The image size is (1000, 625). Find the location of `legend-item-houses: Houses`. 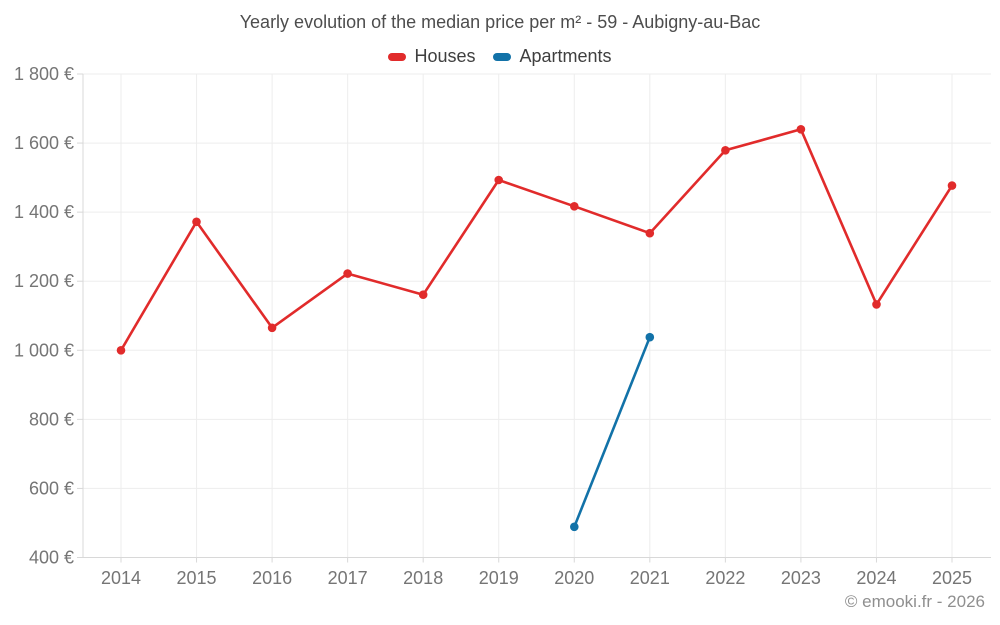

legend-item-houses: Houses is located at coordinates (431, 56).